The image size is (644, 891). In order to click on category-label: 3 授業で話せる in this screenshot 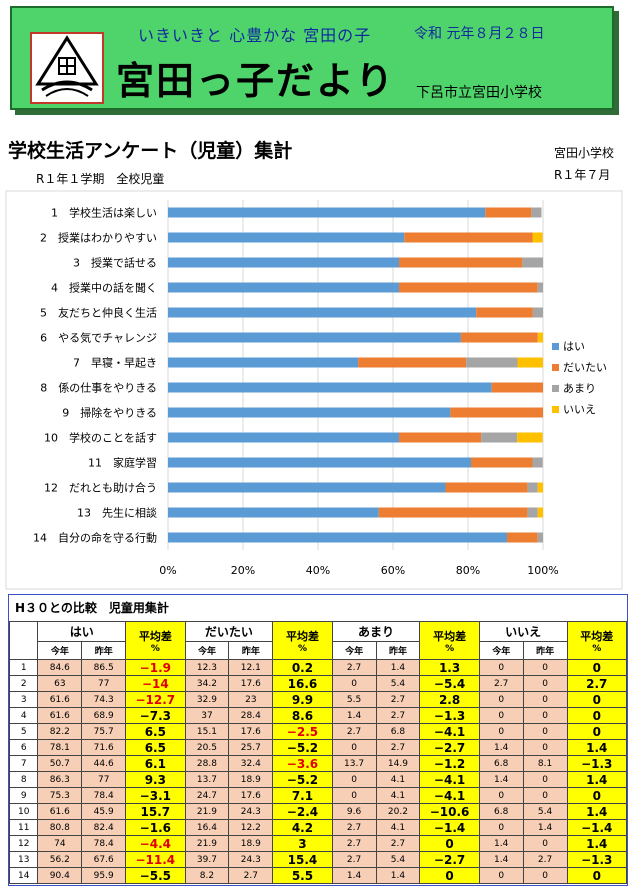, I will do `click(115, 263)`.